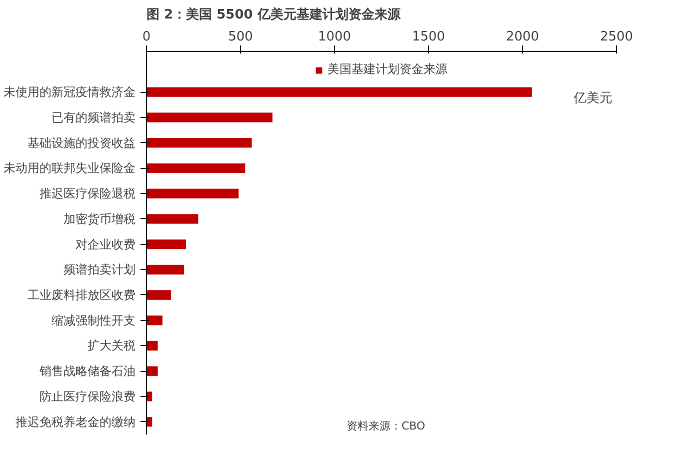  What do you see at coordinates (100, 269) in the screenshot?
I see `y-tick-label: 频谱拍卖计划` at bounding box center [100, 269].